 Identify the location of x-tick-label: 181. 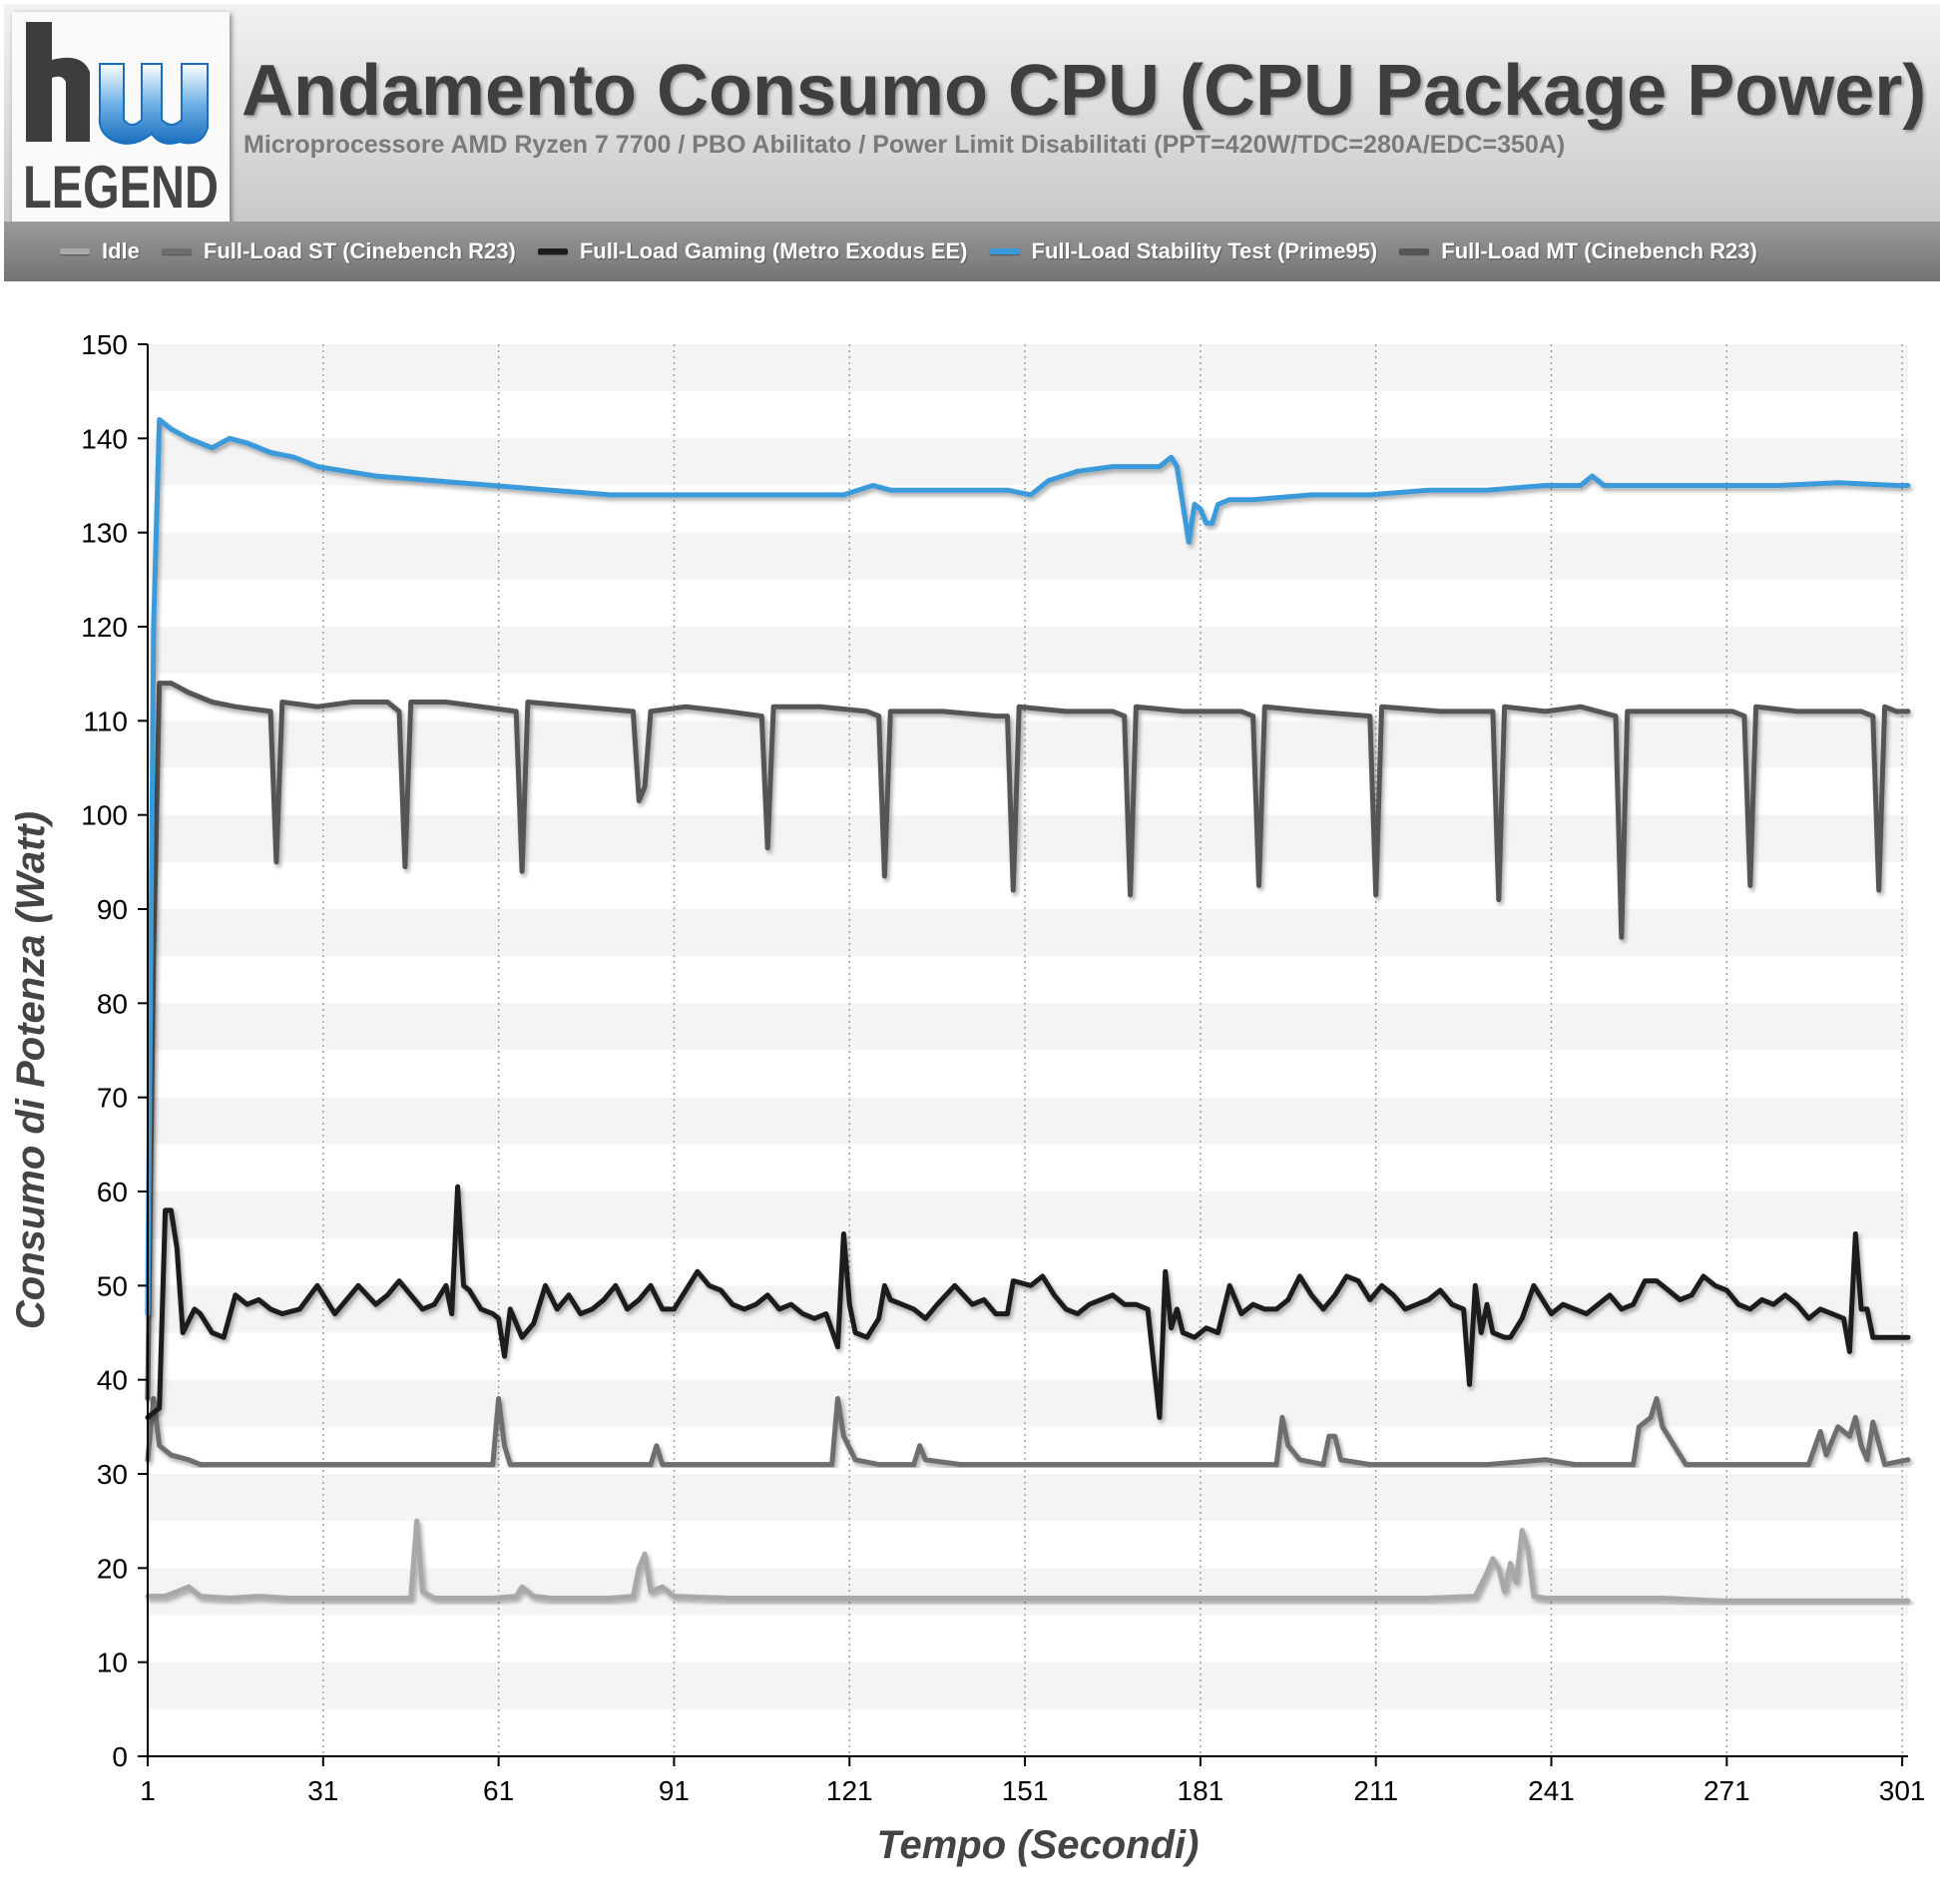
(1201, 1790).